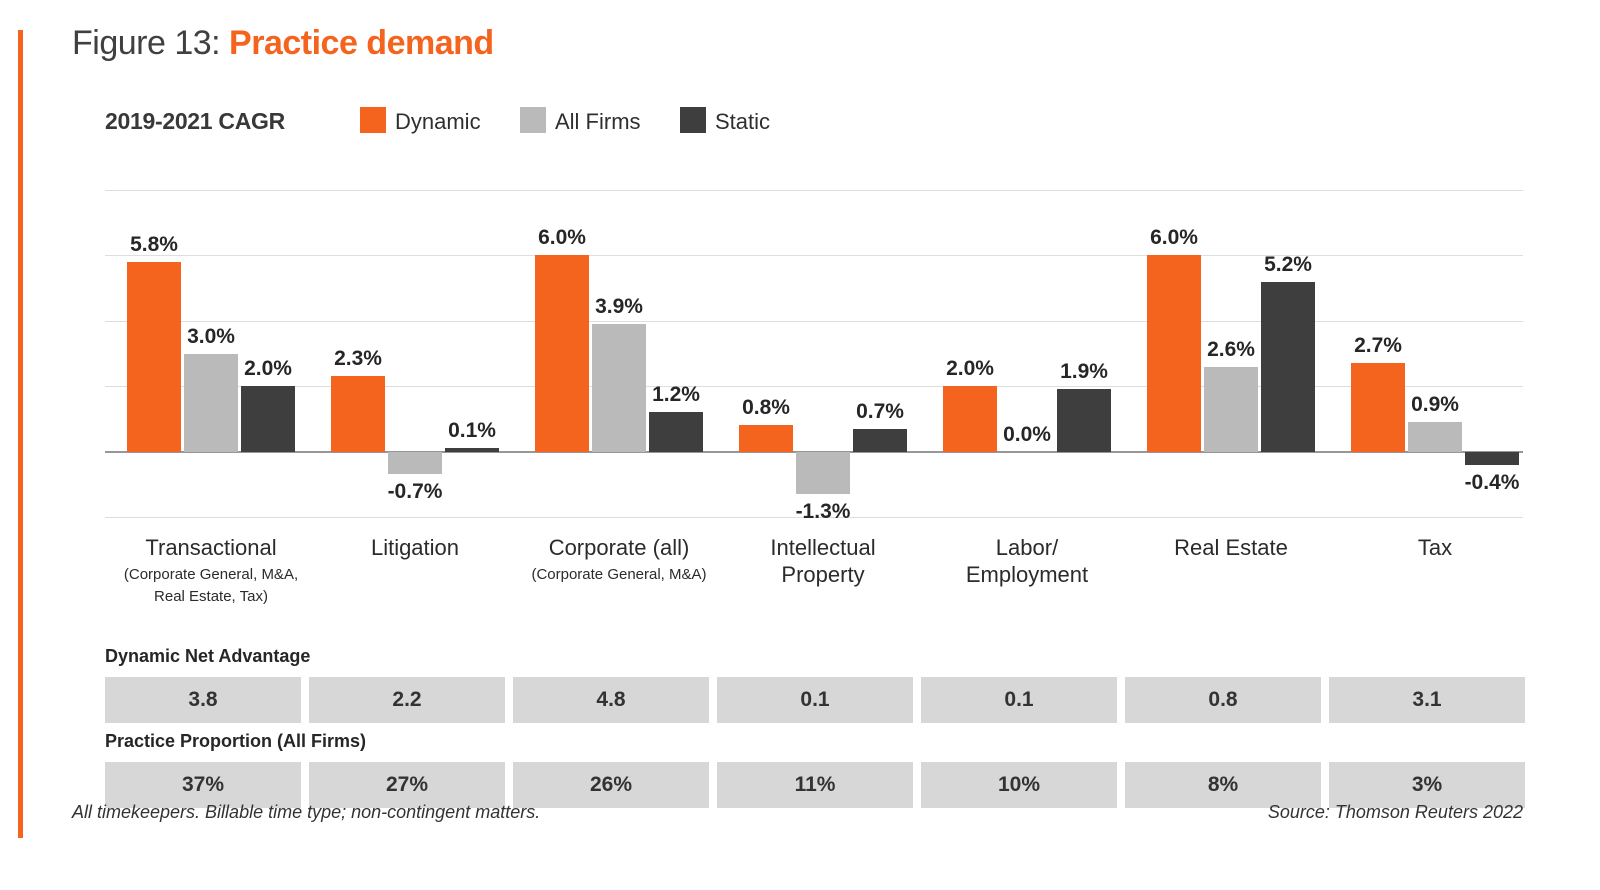  Describe the element at coordinates (195, 121) in the screenshot. I see `axis-title: 2019-2021 CAGR` at that location.